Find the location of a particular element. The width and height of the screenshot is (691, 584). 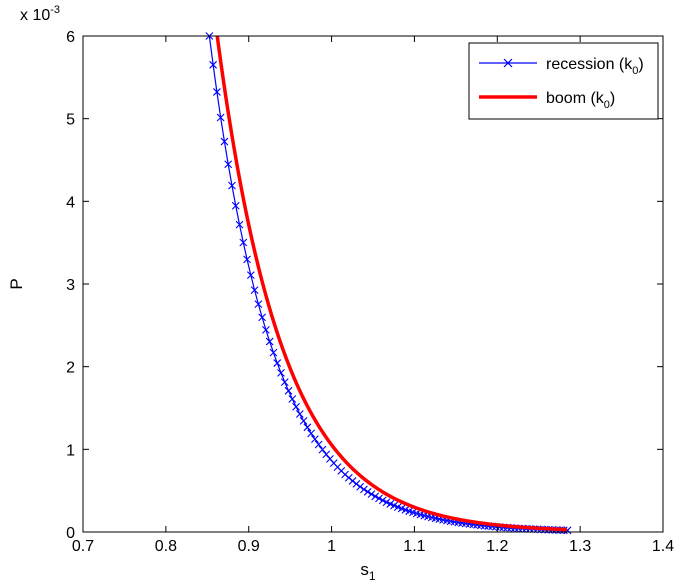

legend-box is located at coordinates (563, 81).